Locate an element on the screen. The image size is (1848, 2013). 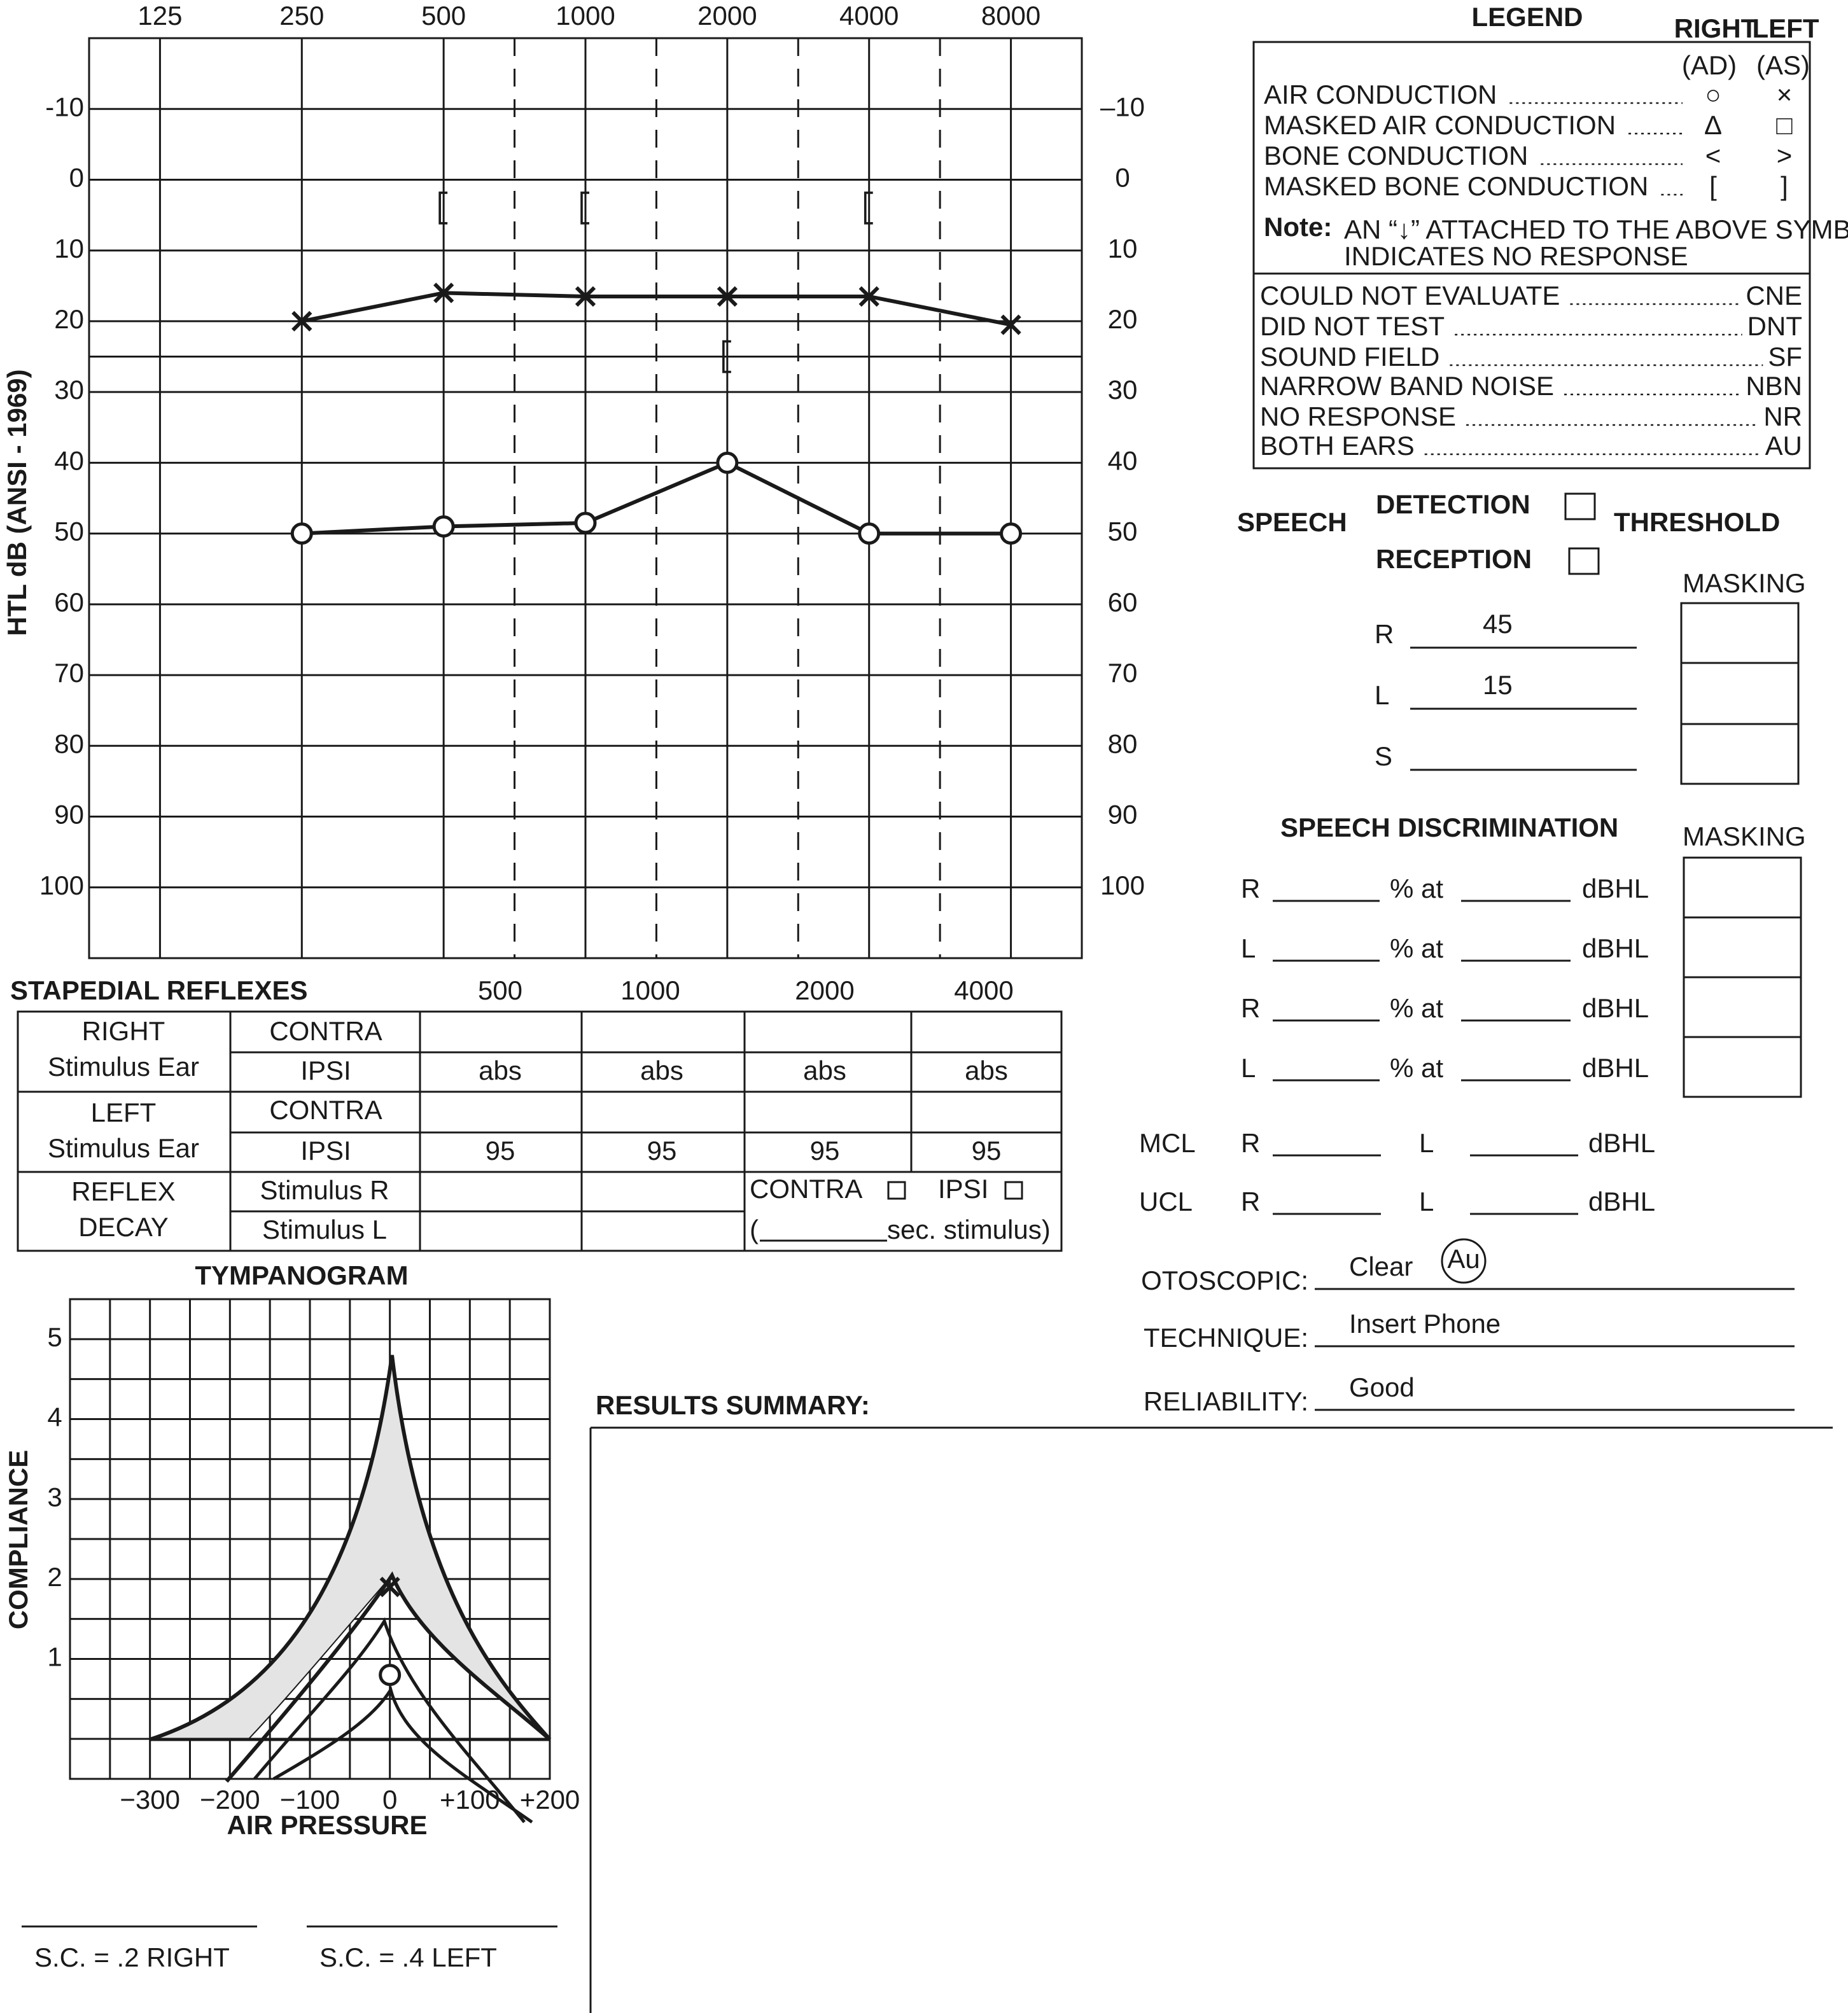
option: CONTRA is located at coordinates (806, 1189).